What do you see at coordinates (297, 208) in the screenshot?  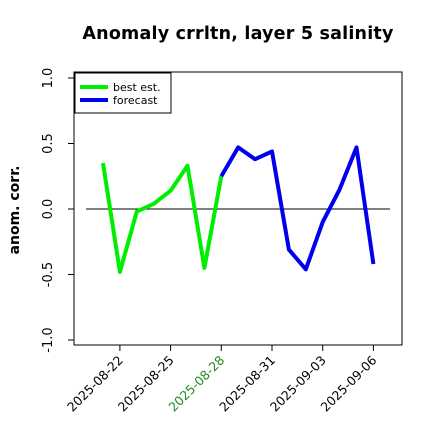 I see `series-line-forecast` at bounding box center [297, 208].